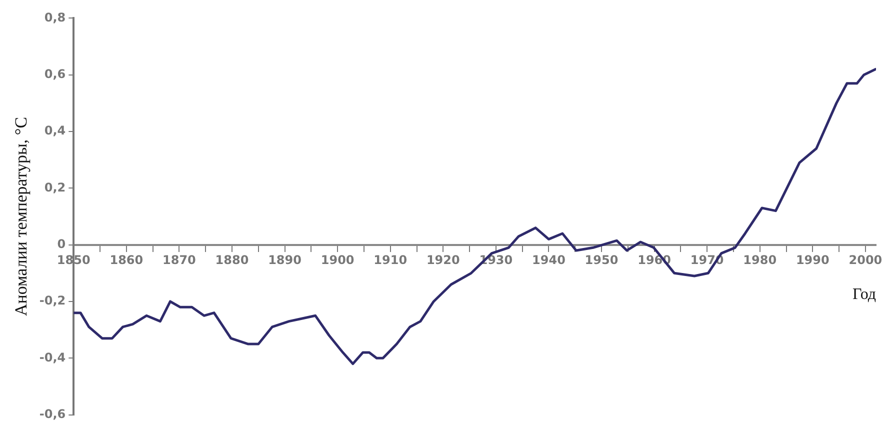 The image size is (896, 433). What do you see at coordinates (601, 260) in the screenshot?
I see `x-tick-label: 1950` at bounding box center [601, 260].